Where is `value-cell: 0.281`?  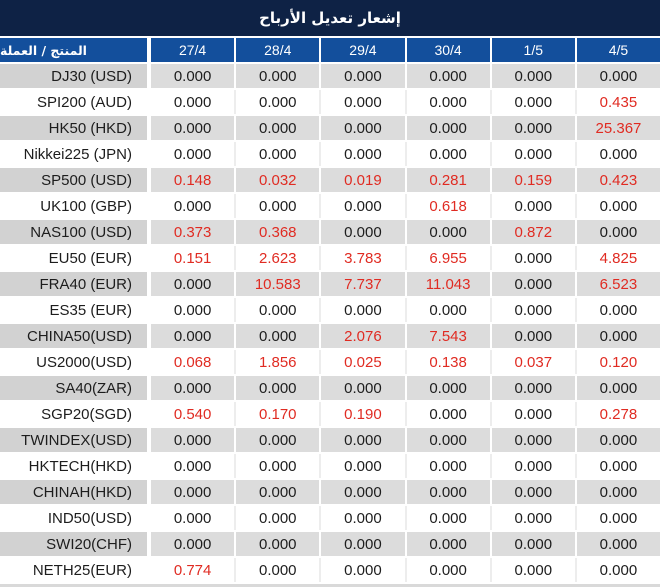
value-cell: 0.281 is located at coordinates (447, 180).